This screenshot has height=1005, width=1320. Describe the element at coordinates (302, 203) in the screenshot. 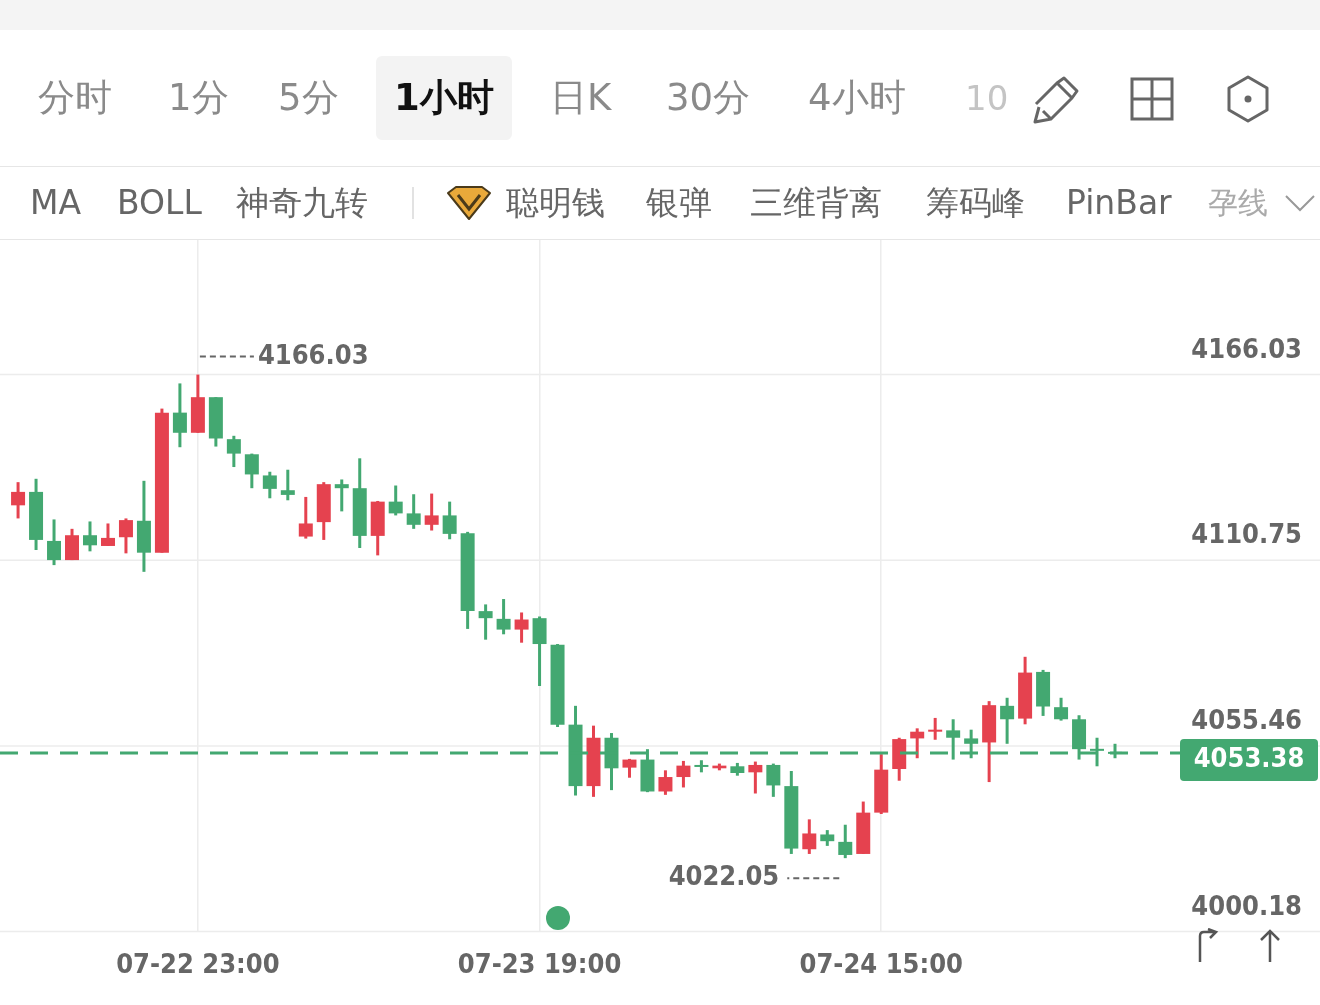

I see `text: 神奇九转` at that location.